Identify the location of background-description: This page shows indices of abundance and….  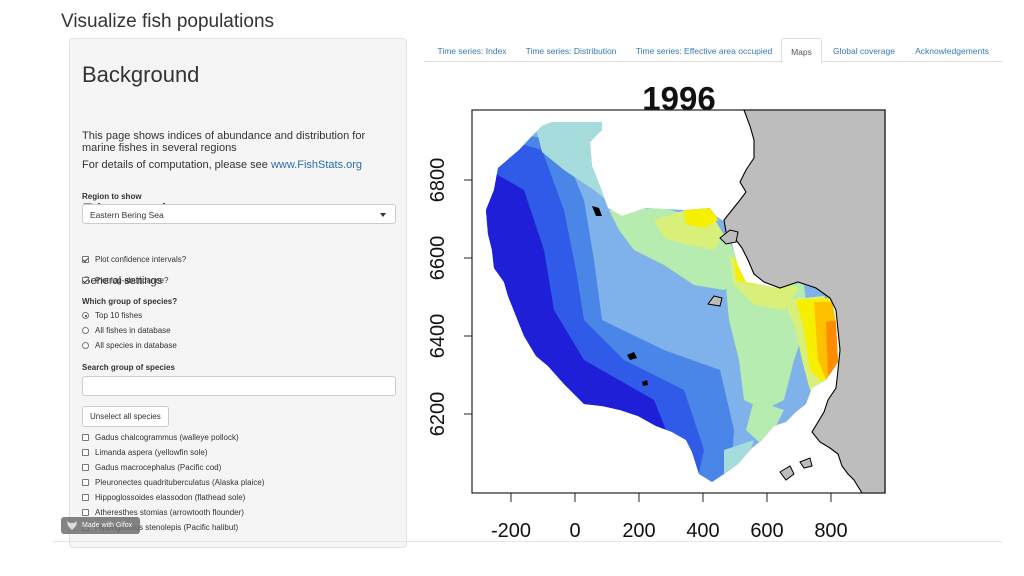
(224, 142).